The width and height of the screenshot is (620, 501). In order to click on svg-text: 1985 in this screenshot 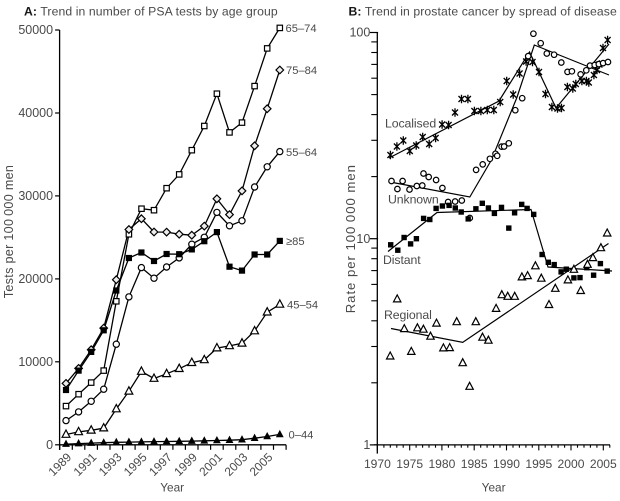, I will do `click(474, 464)`.